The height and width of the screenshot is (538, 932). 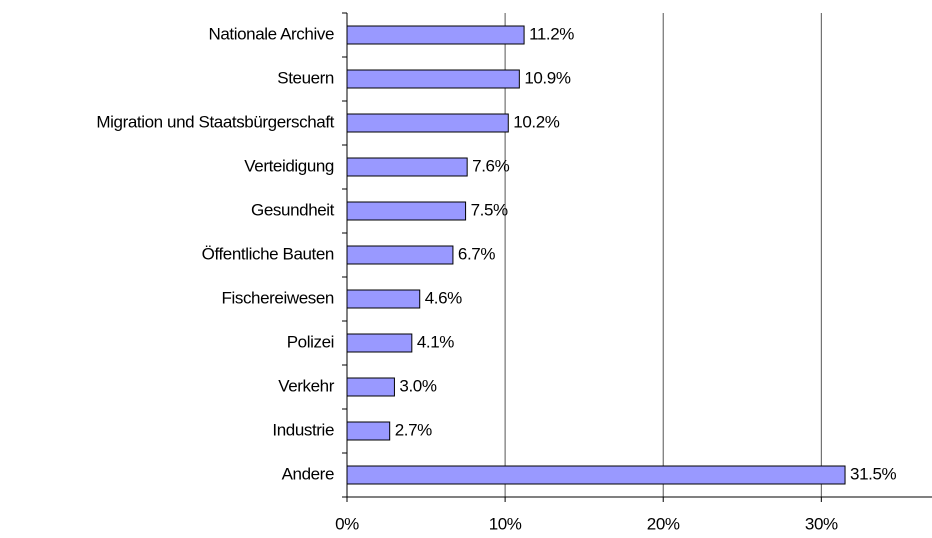 I want to click on data-label: 31.5%, so click(x=873, y=473).